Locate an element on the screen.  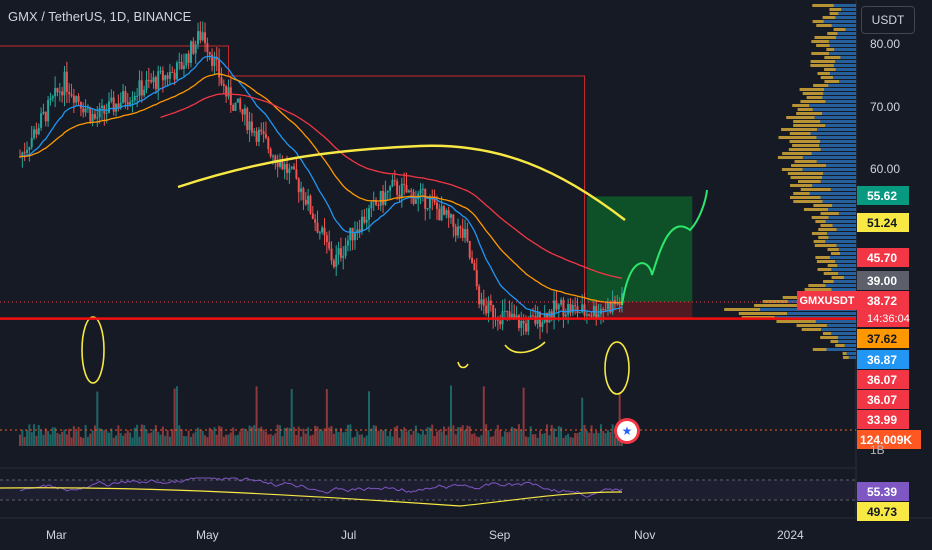
price-axis-tick: 70.00 is located at coordinates (885, 107).